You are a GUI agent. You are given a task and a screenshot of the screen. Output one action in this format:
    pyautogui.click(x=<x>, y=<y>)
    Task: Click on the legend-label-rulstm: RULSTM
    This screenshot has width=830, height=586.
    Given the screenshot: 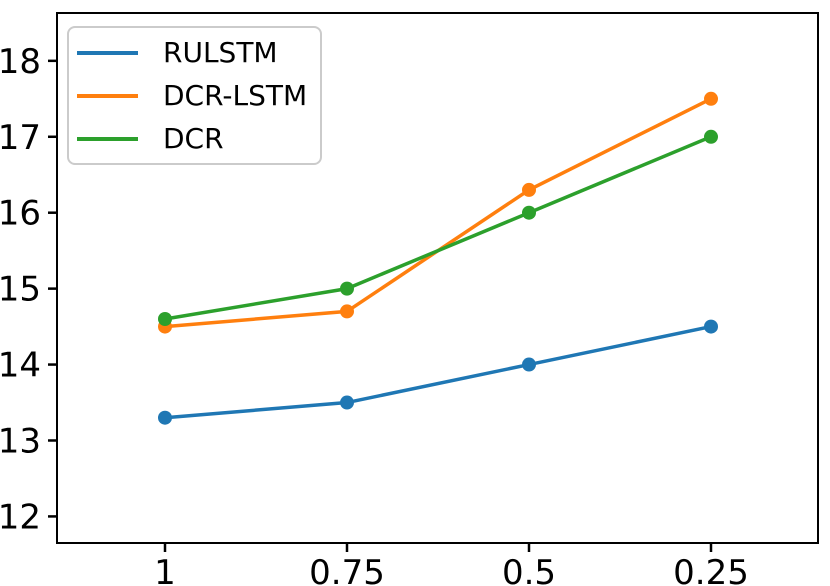 What is the action you would take?
    pyautogui.click(x=220, y=52)
    